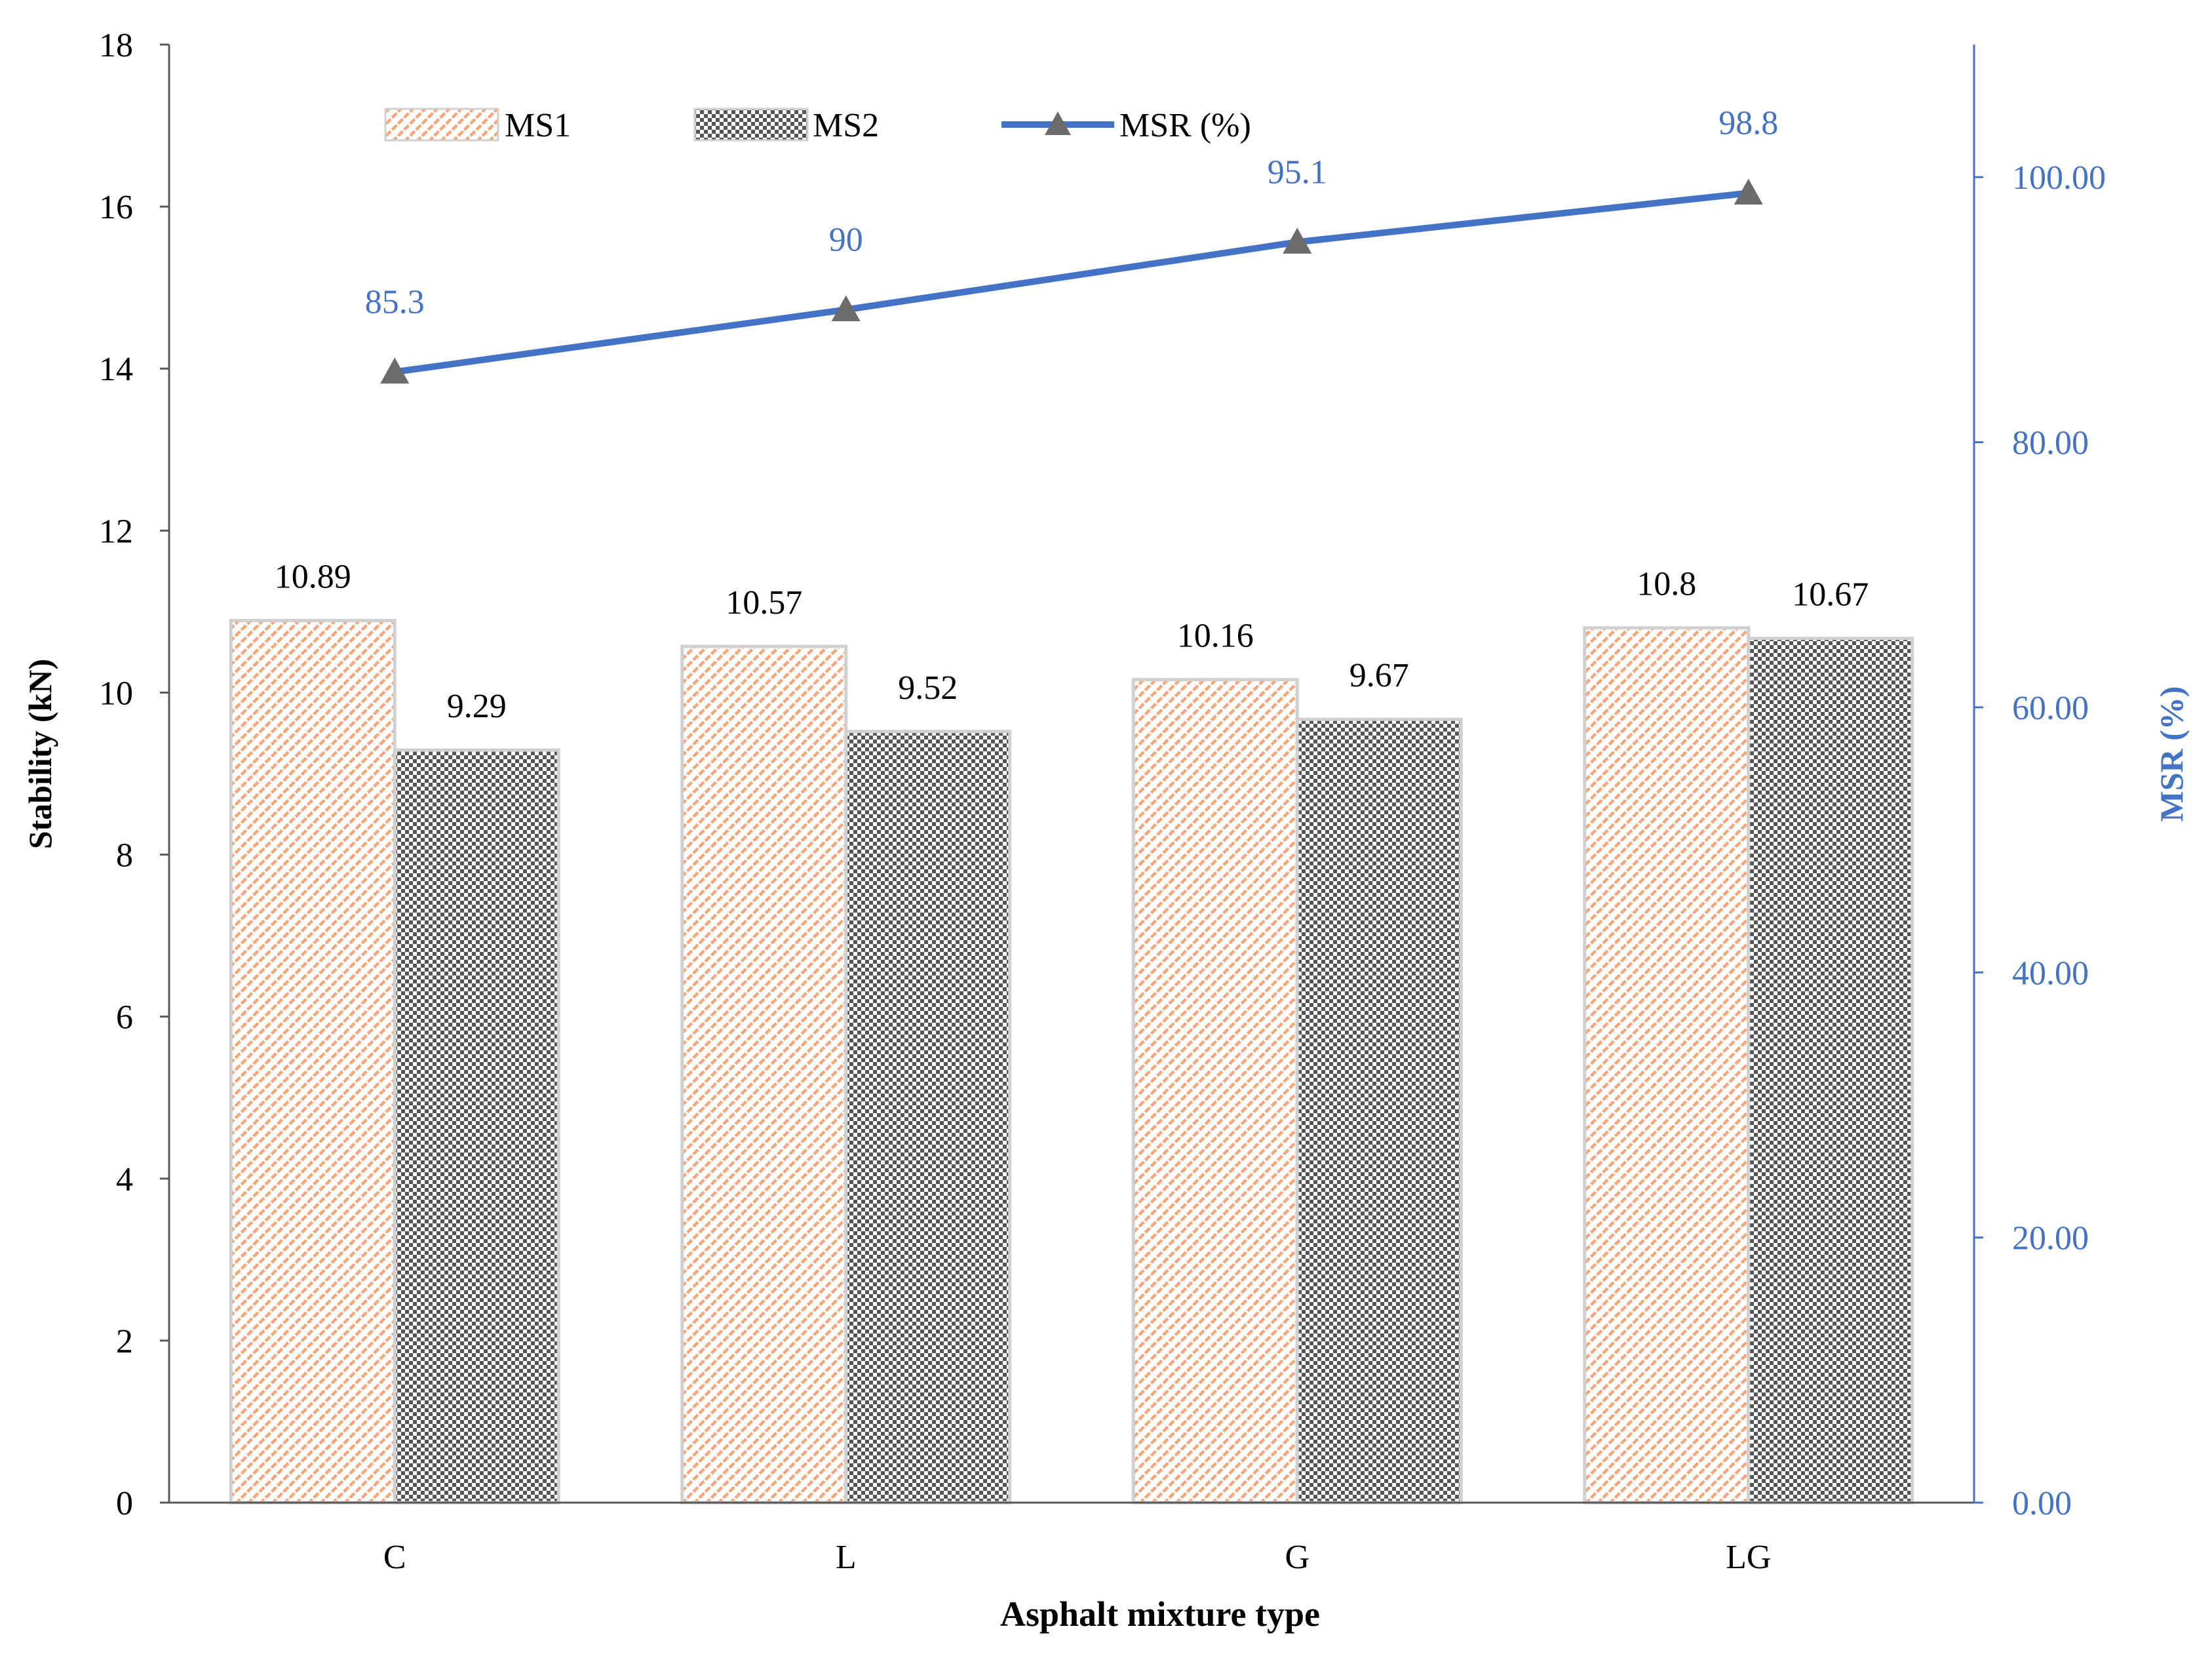 This screenshot has width=2212, height=1658. What do you see at coordinates (116, 207) in the screenshot?
I see `y-tick-label-16: 16` at bounding box center [116, 207].